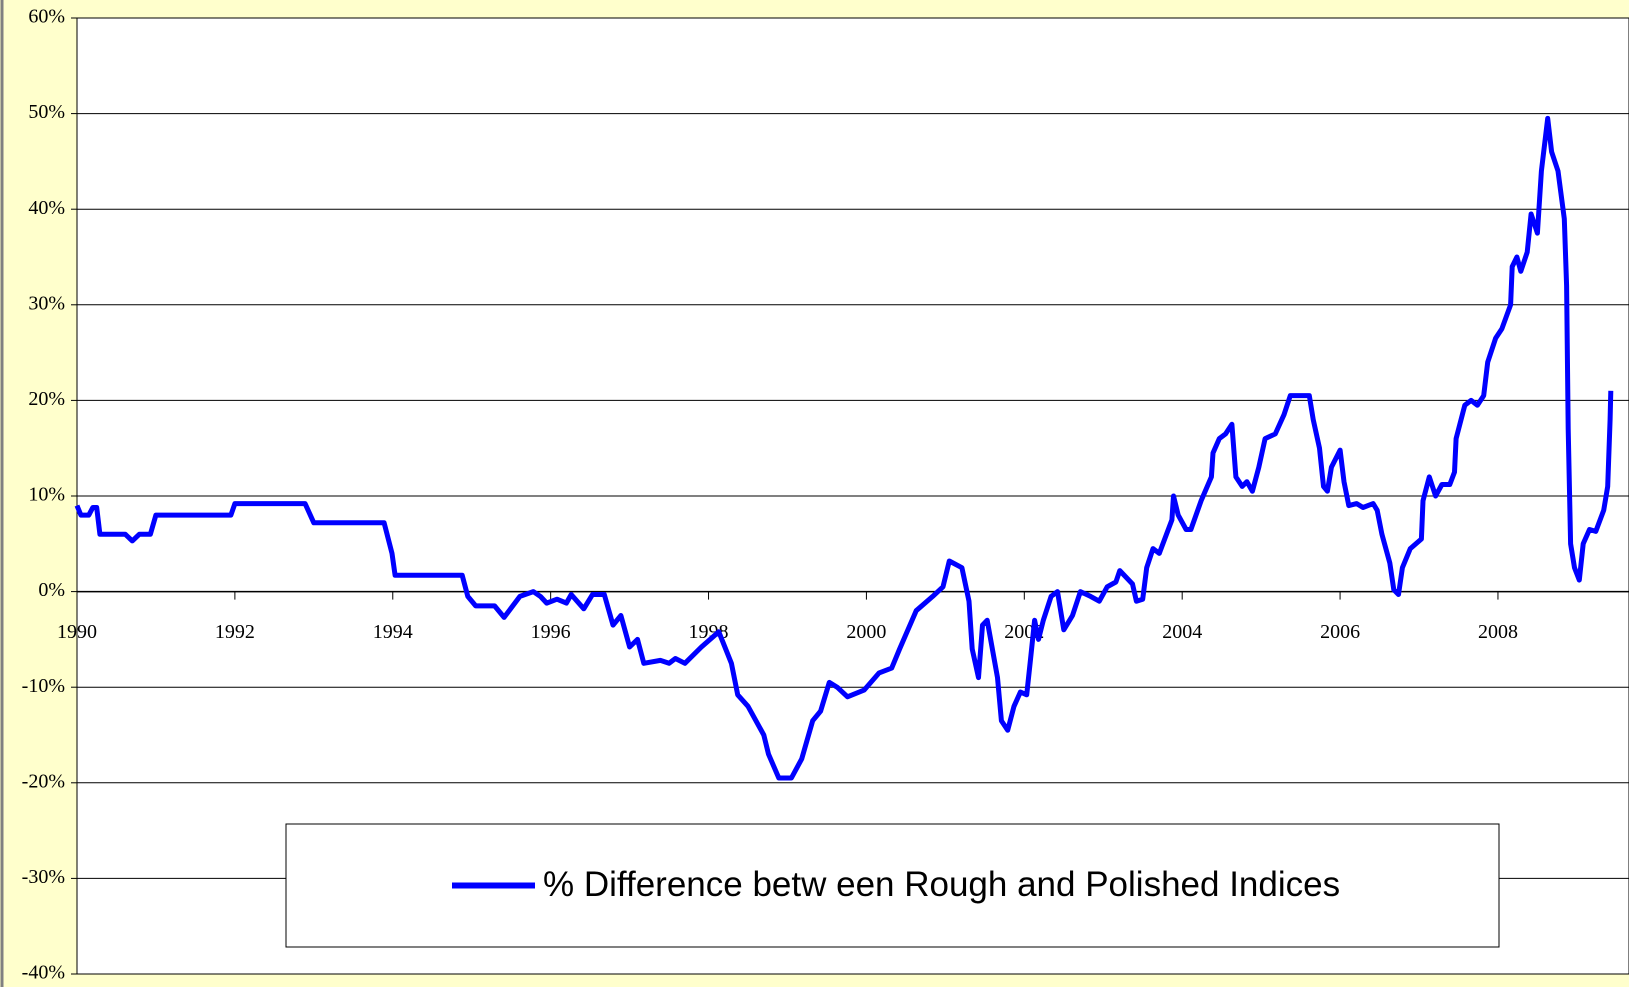  I want to click on x-tick-label: 2000, so click(866, 632).